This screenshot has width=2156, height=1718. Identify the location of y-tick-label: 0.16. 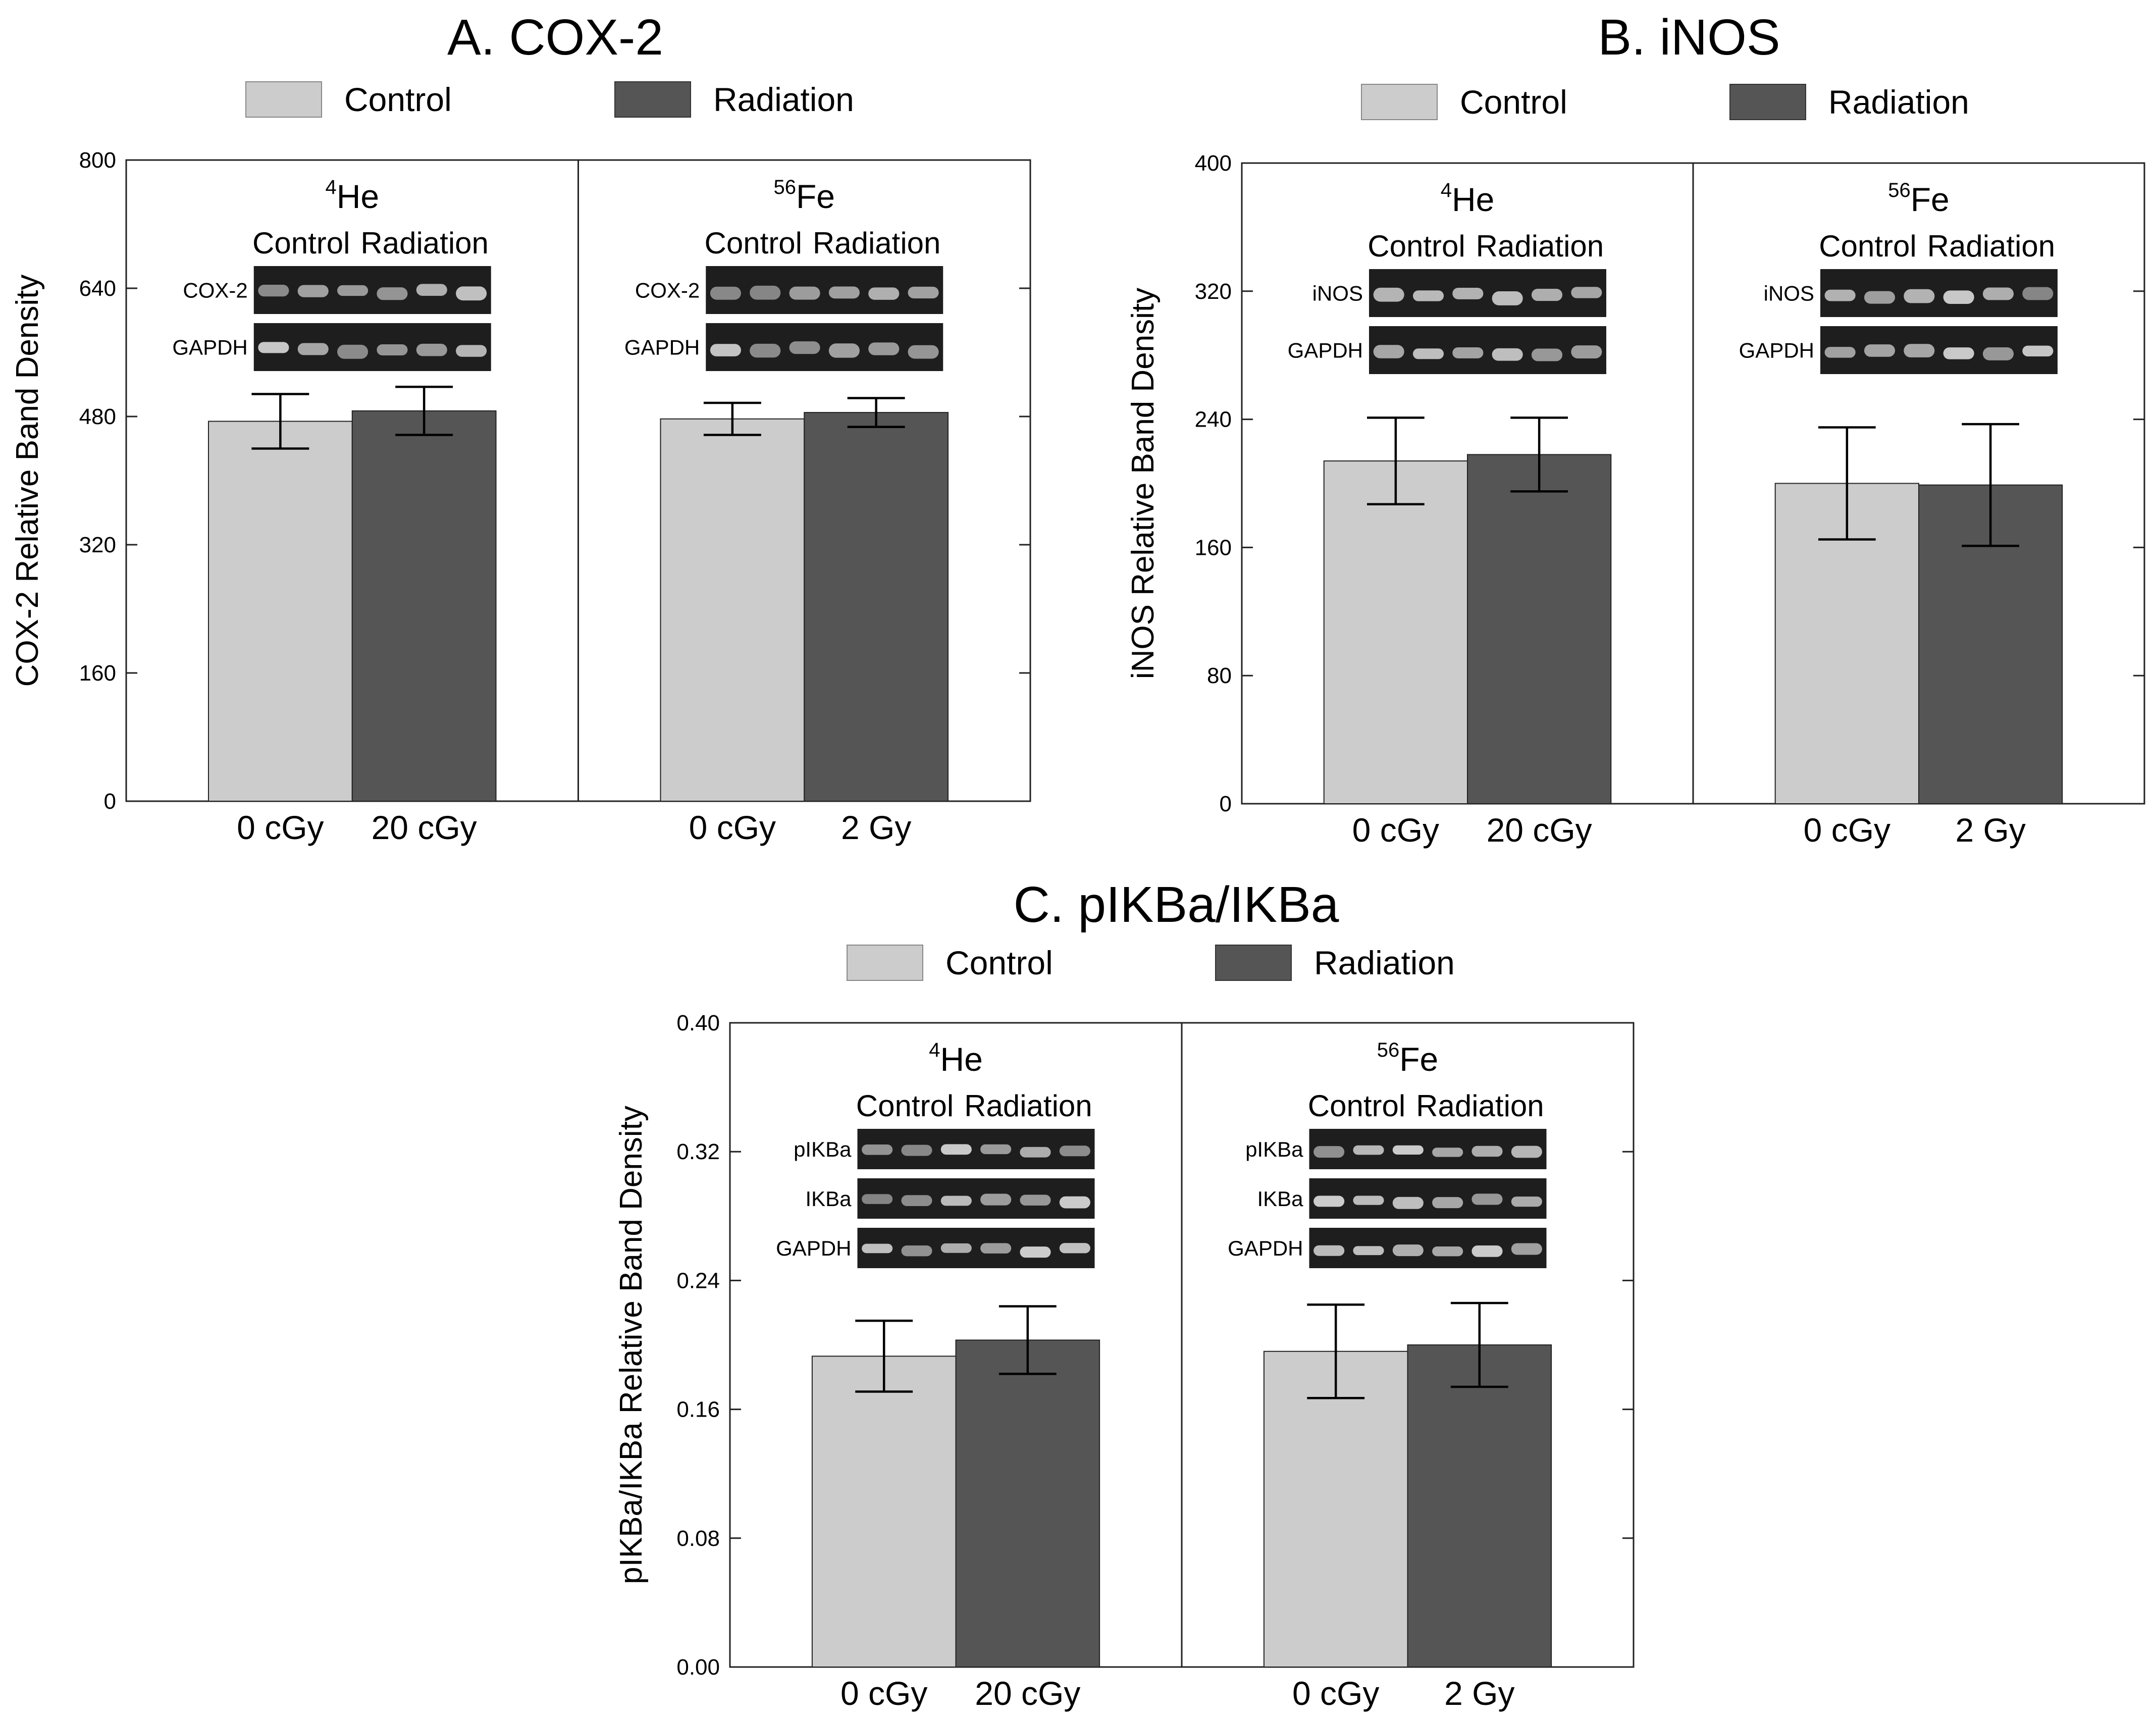
(698, 1409).